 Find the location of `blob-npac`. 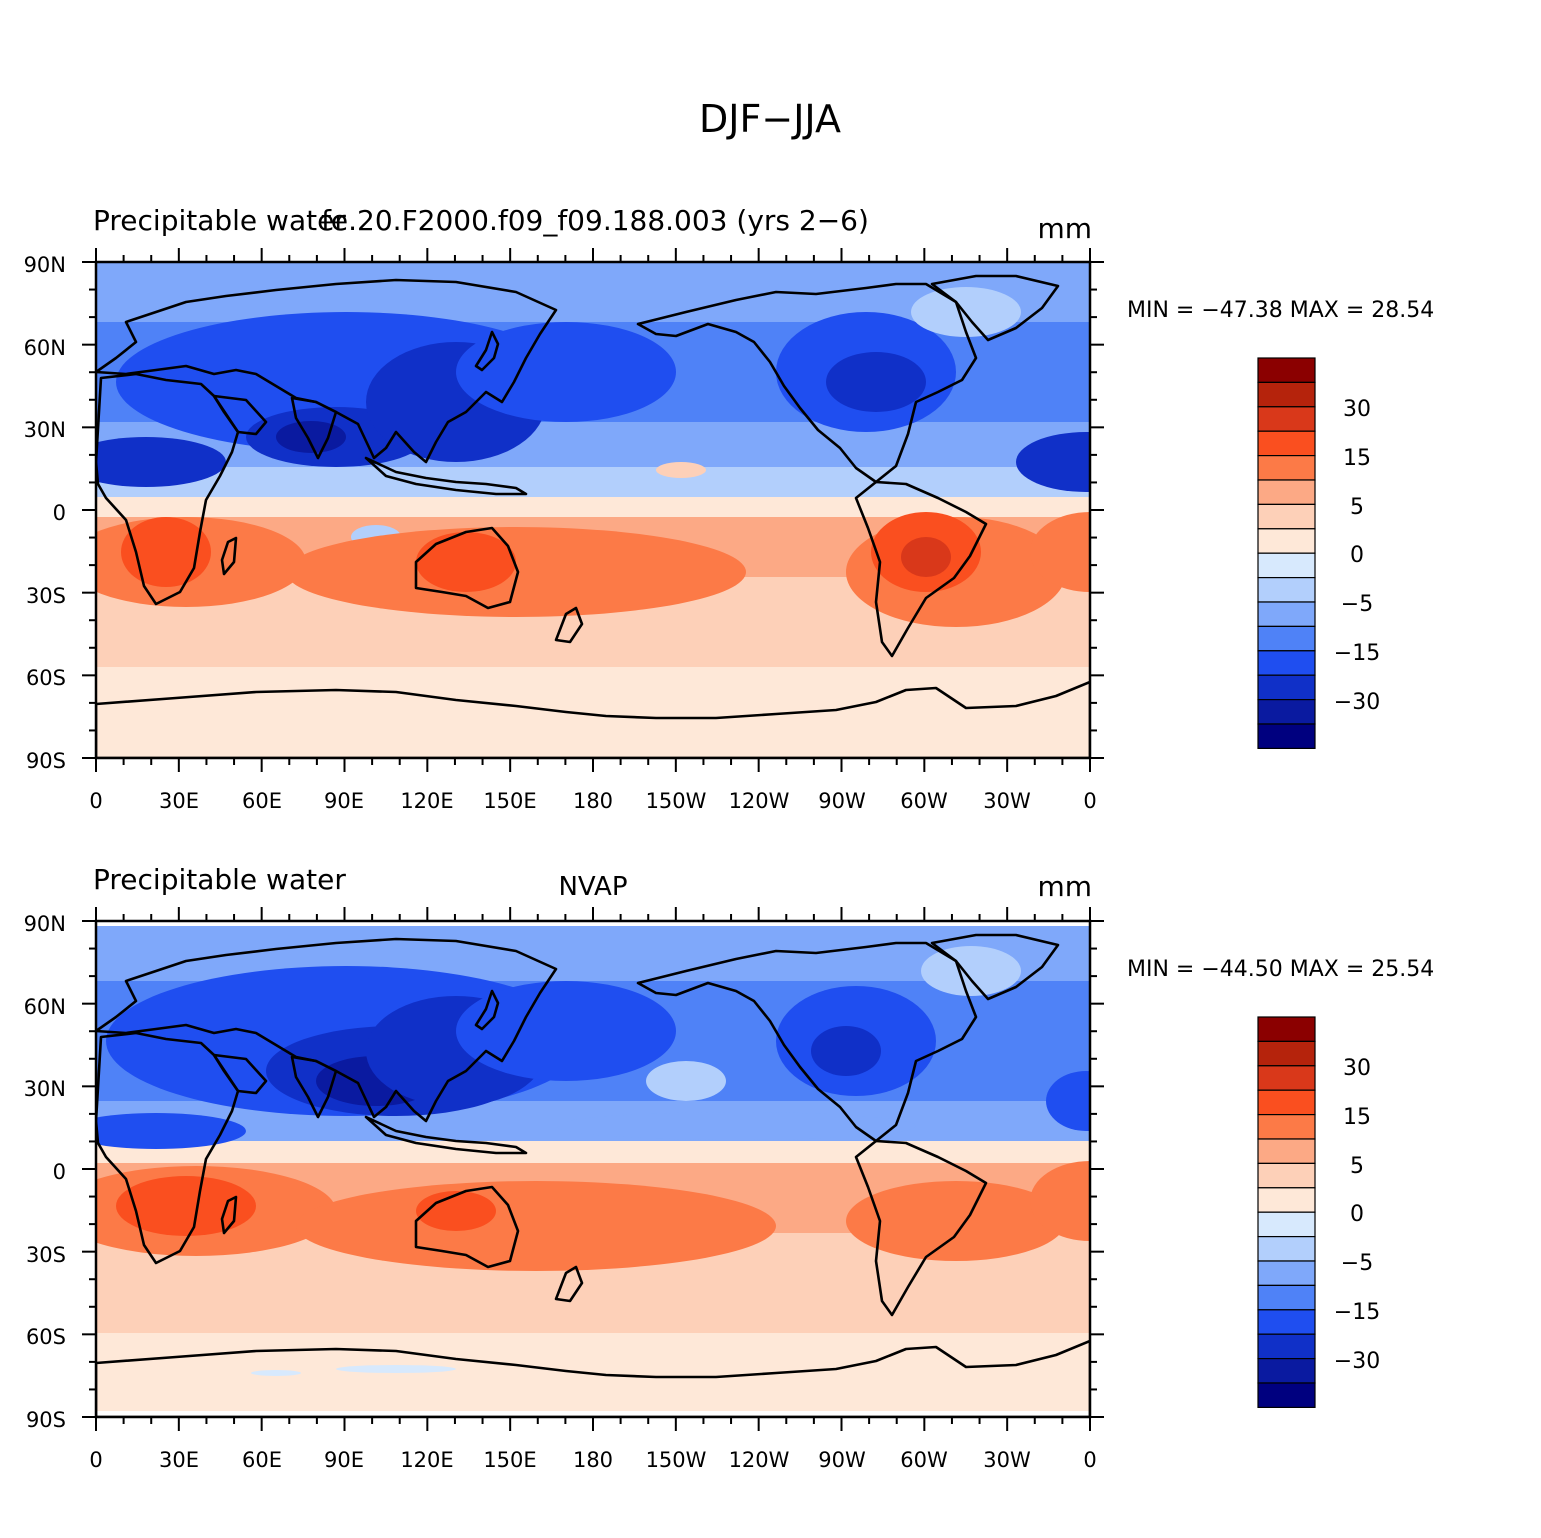

blob-npac is located at coordinates (566, 372).